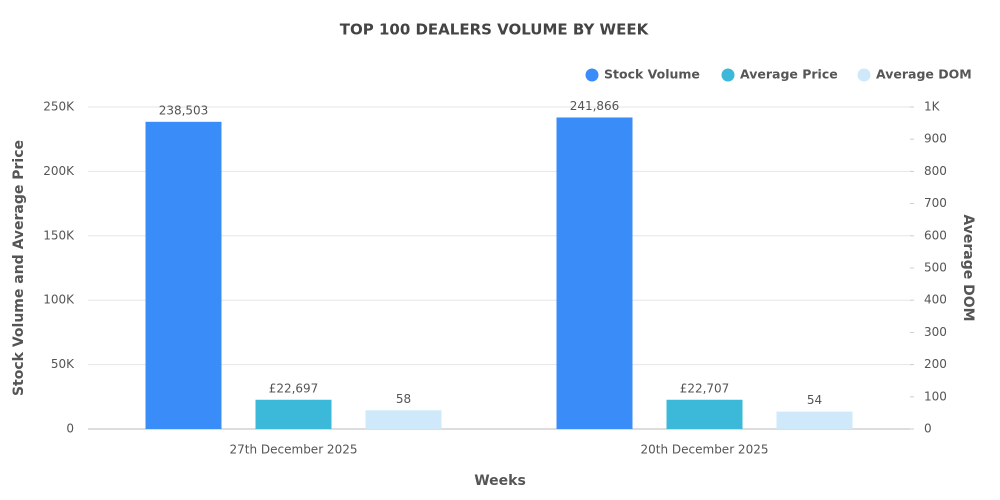  What do you see at coordinates (705, 388) in the screenshot?
I see `data-label: £22,707` at bounding box center [705, 388].